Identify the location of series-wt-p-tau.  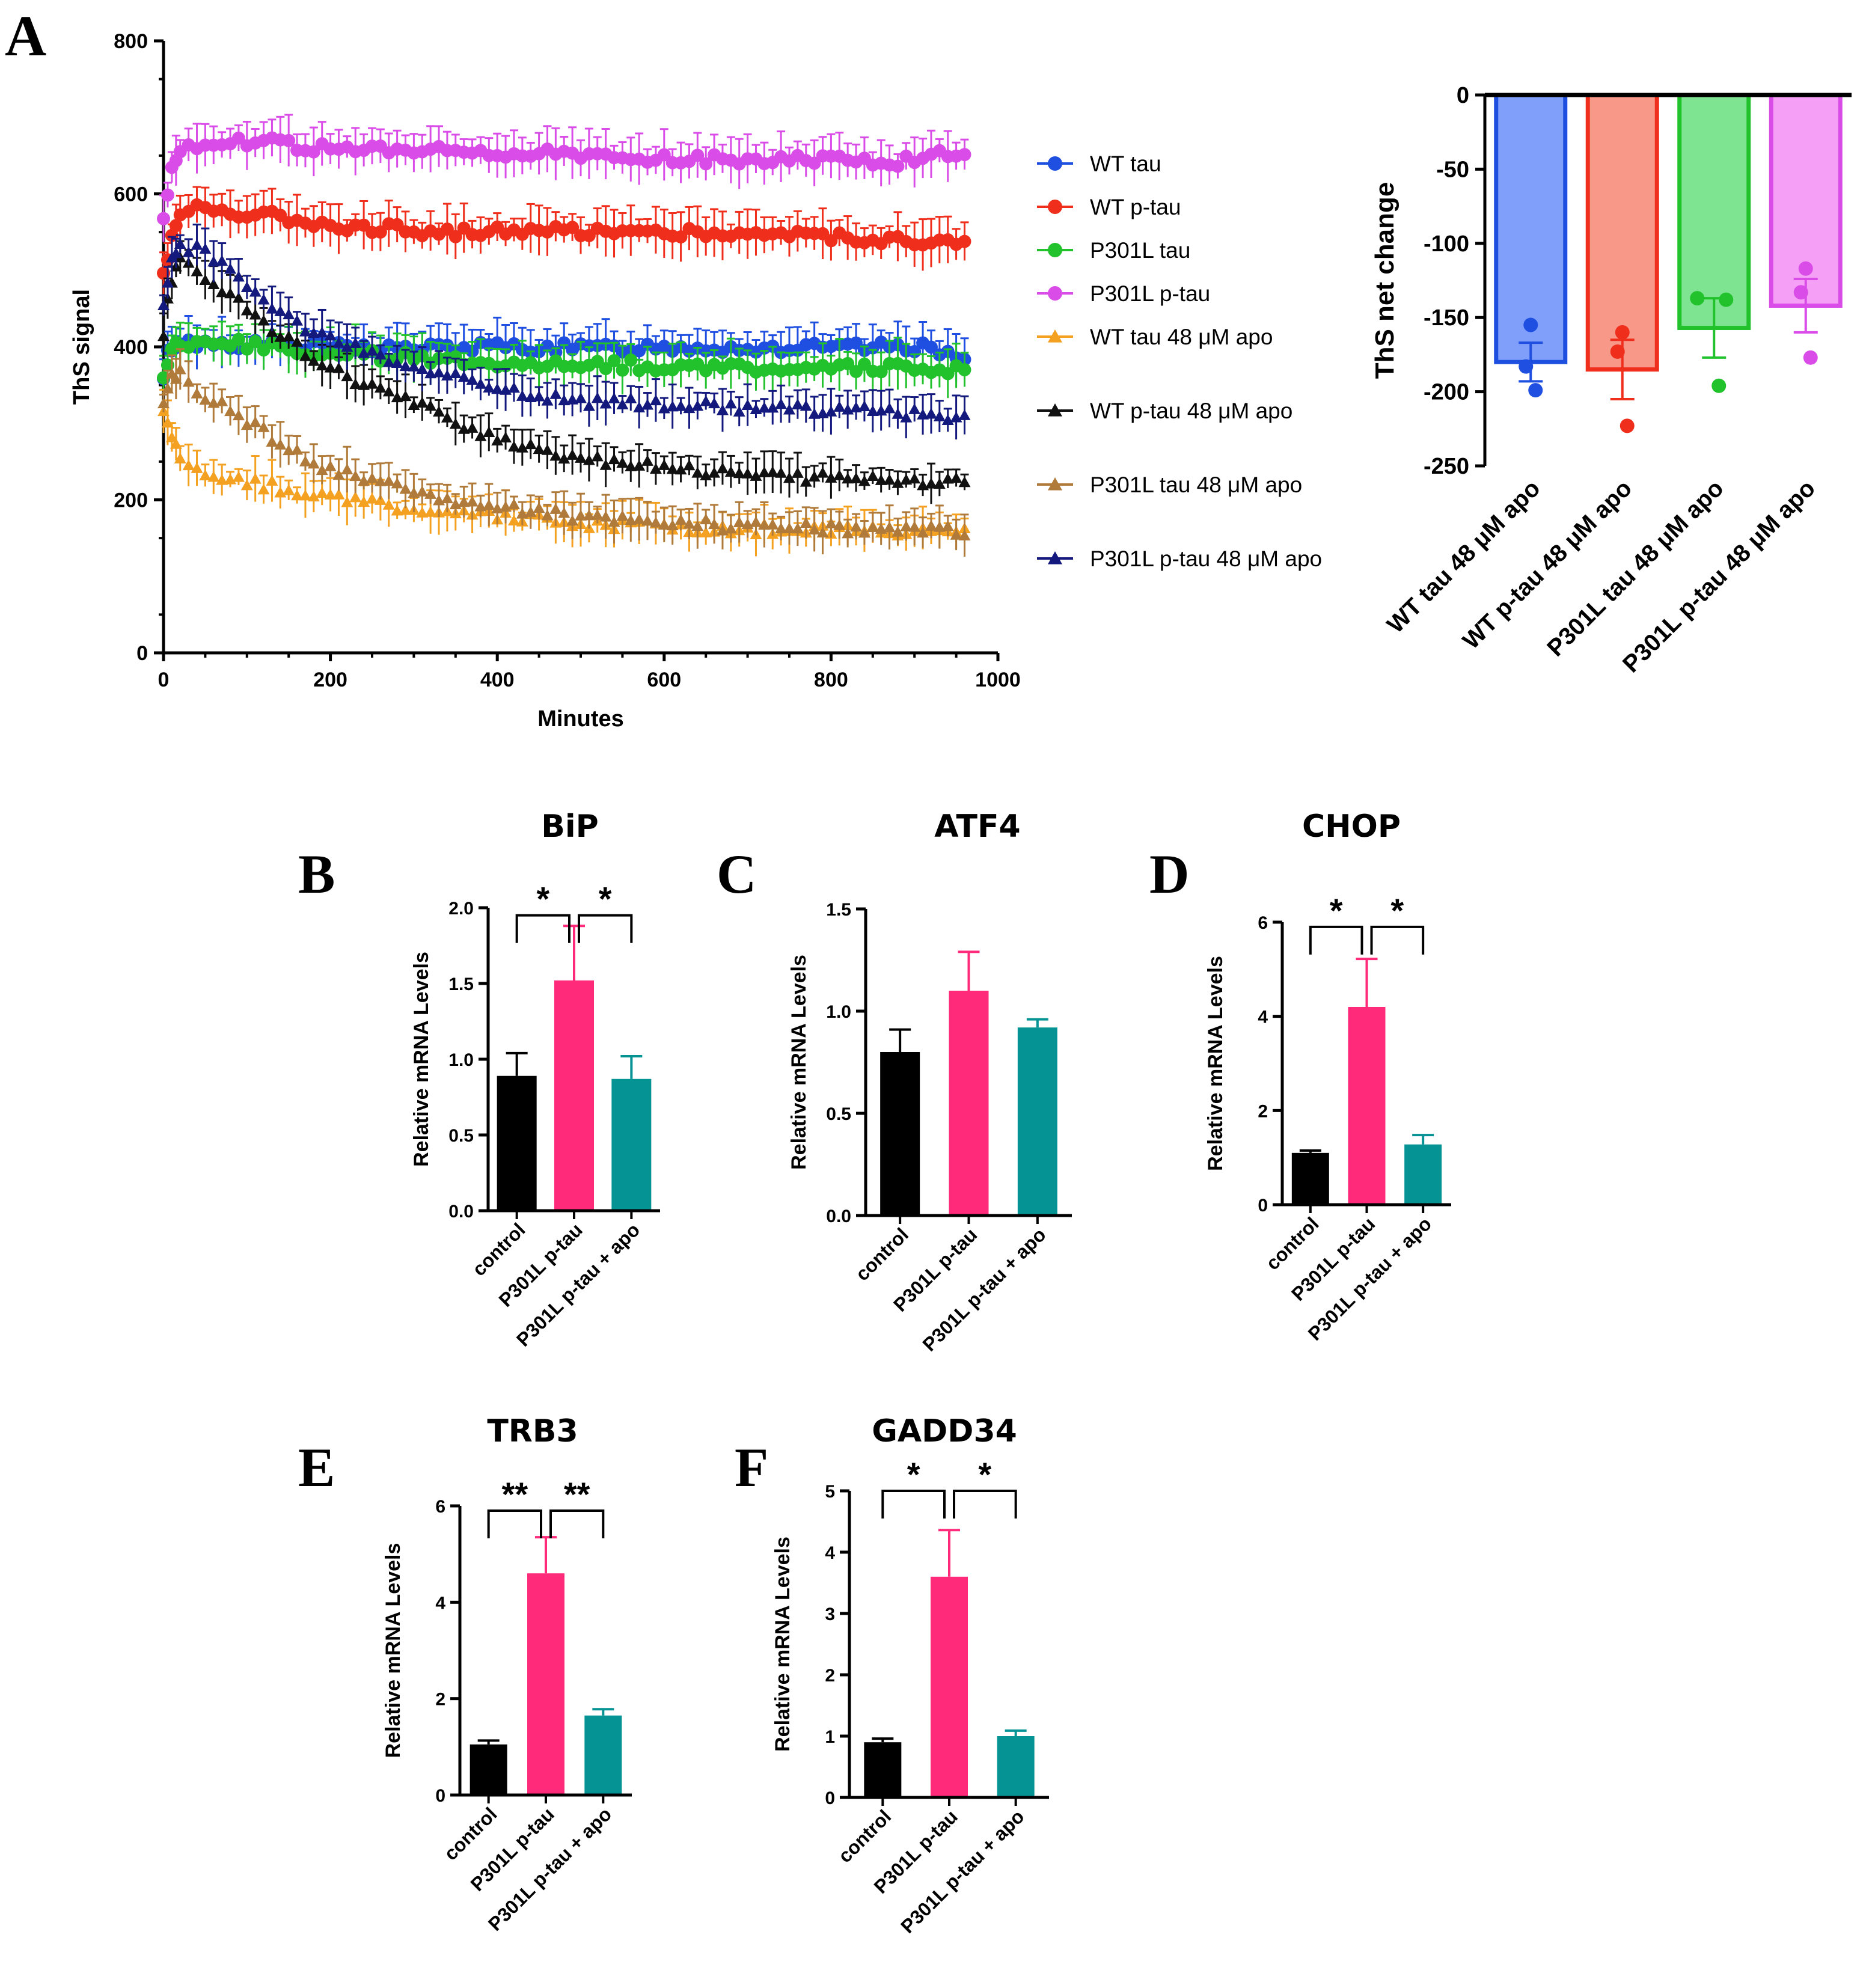
(564, 240).